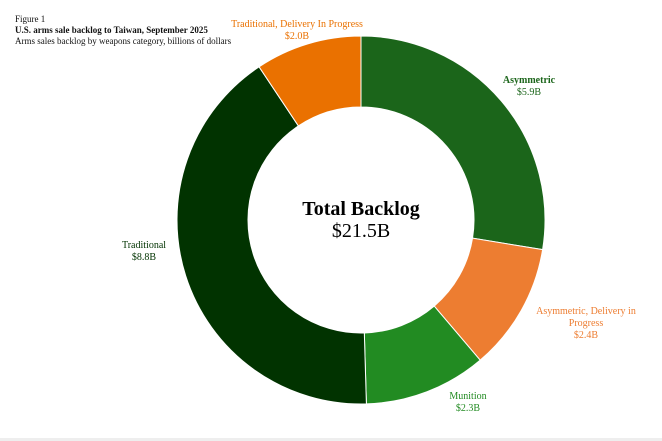  What do you see at coordinates (310, 81) in the screenshot?
I see `slice-traditional-delivery-in-progress` at bounding box center [310, 81].